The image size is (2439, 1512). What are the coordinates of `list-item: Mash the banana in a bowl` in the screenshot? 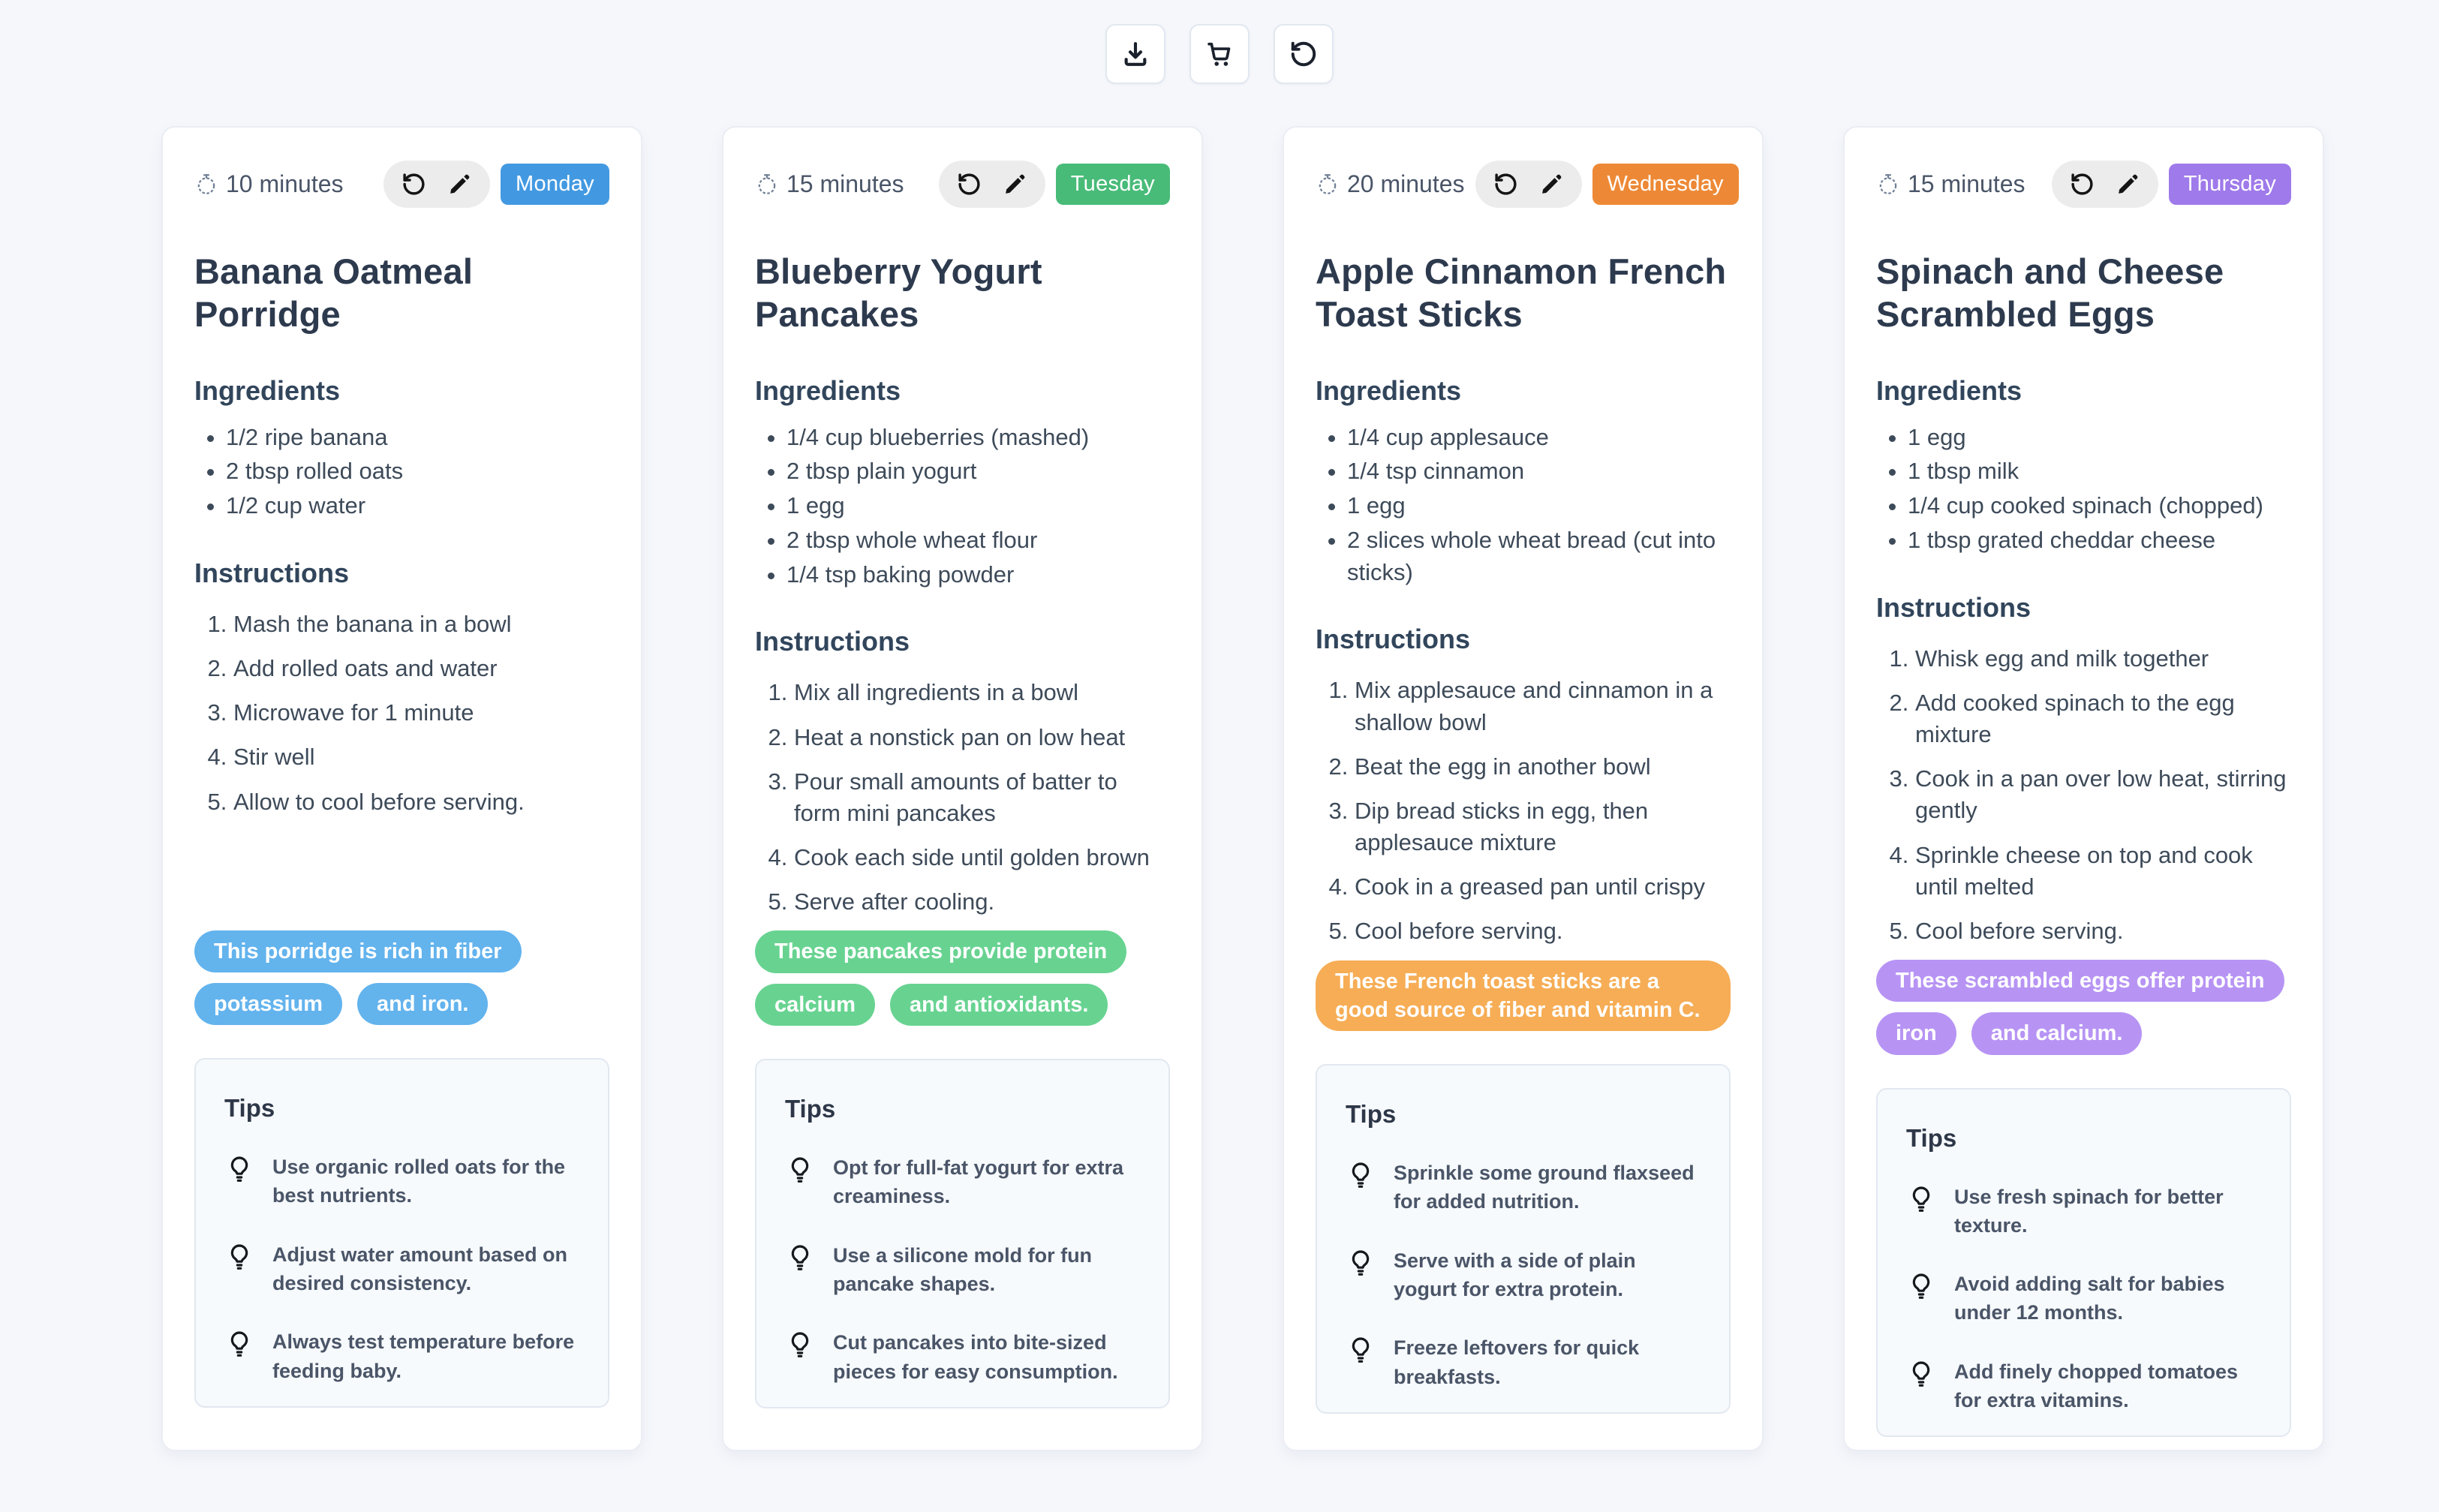 It's located at (421, 624).